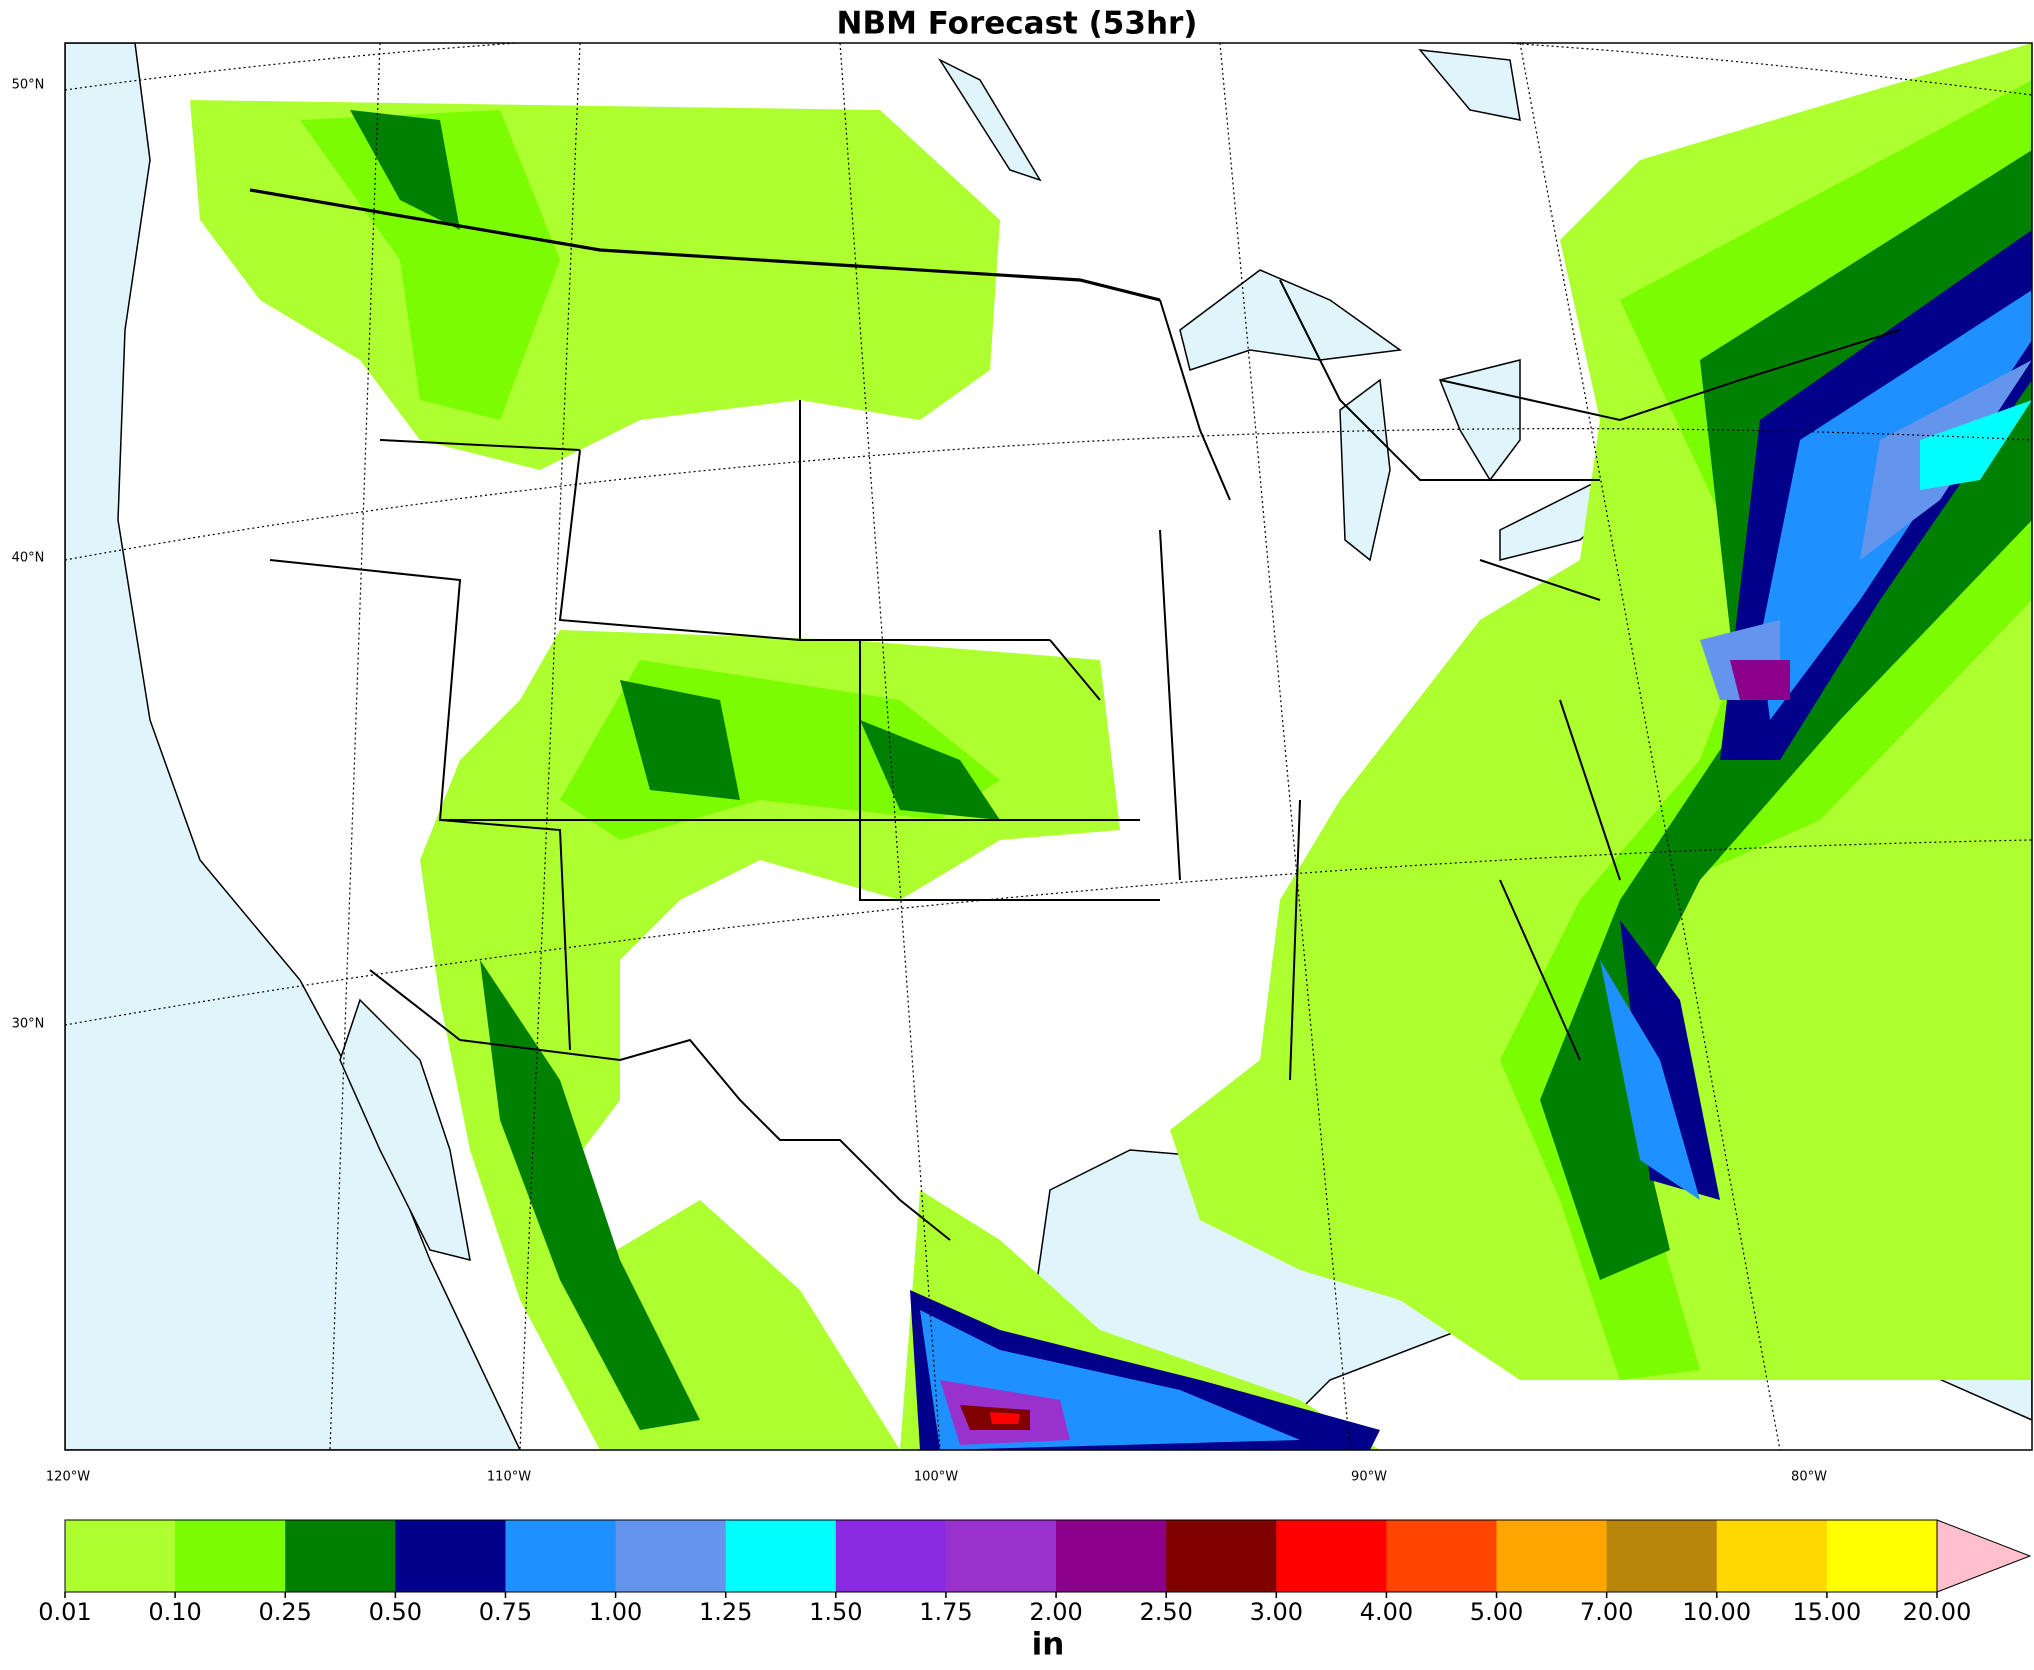 This screenshot has width=2034, height=1670. I want to click on colorbar-tick-label: 3.00, so click(1276, 1612).